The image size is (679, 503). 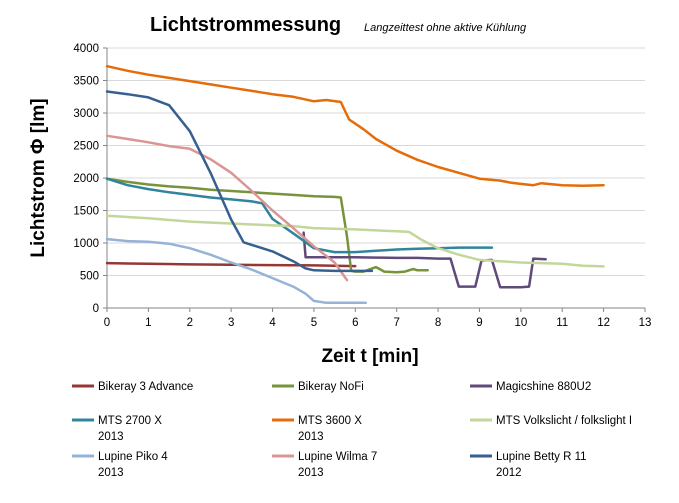 What do you see at coordinates (438, 323) in the screenshot?
I see `x-tick-label: 8` at bounding box center [438, 323].